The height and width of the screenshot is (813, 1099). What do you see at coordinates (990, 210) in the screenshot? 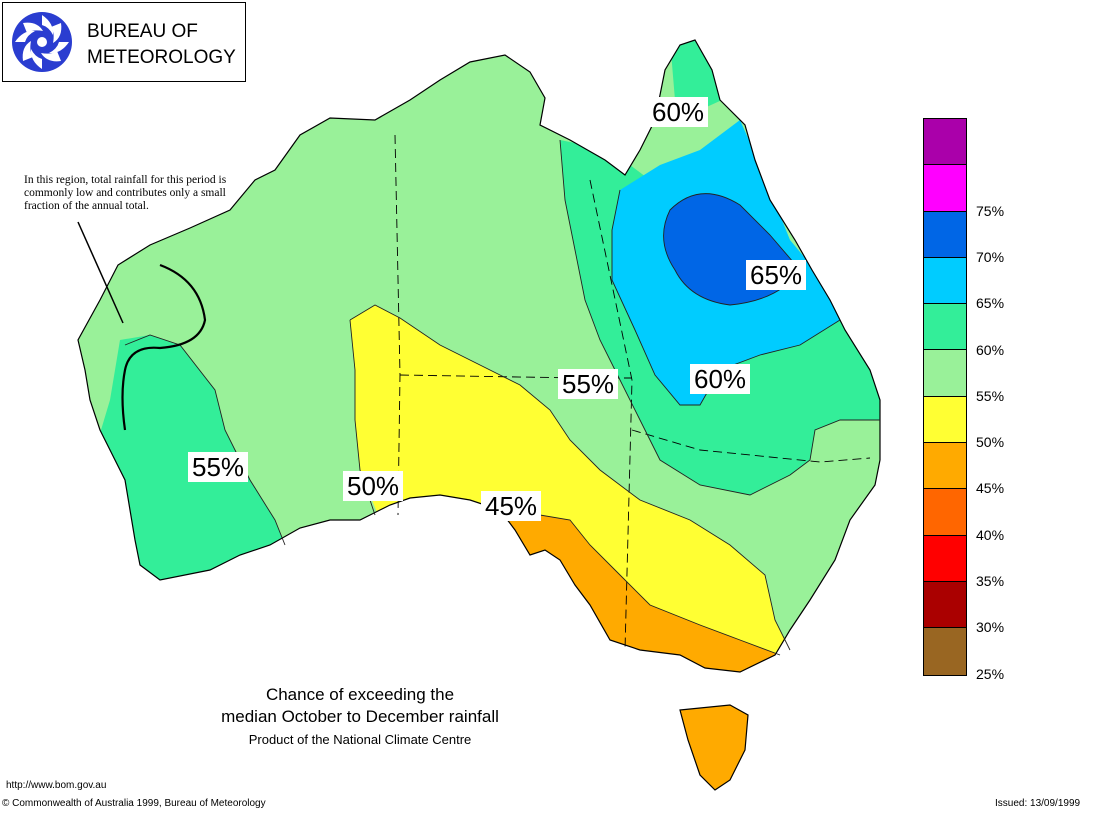
I see `legend-label: 75%` at bounding box center [990, 210].